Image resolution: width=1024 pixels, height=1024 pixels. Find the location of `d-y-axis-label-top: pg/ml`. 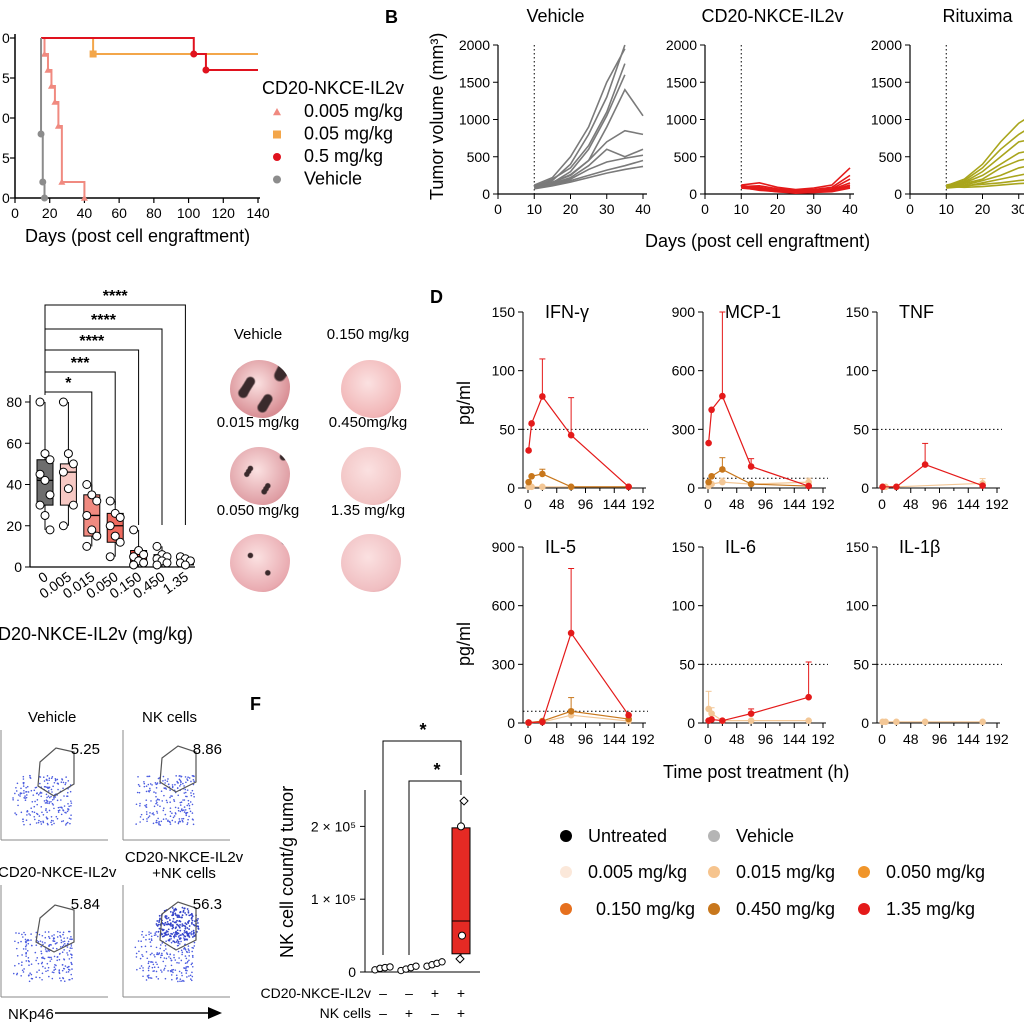

d-y-axis-label-top: pg/ml is located at coordinates (464, 403).